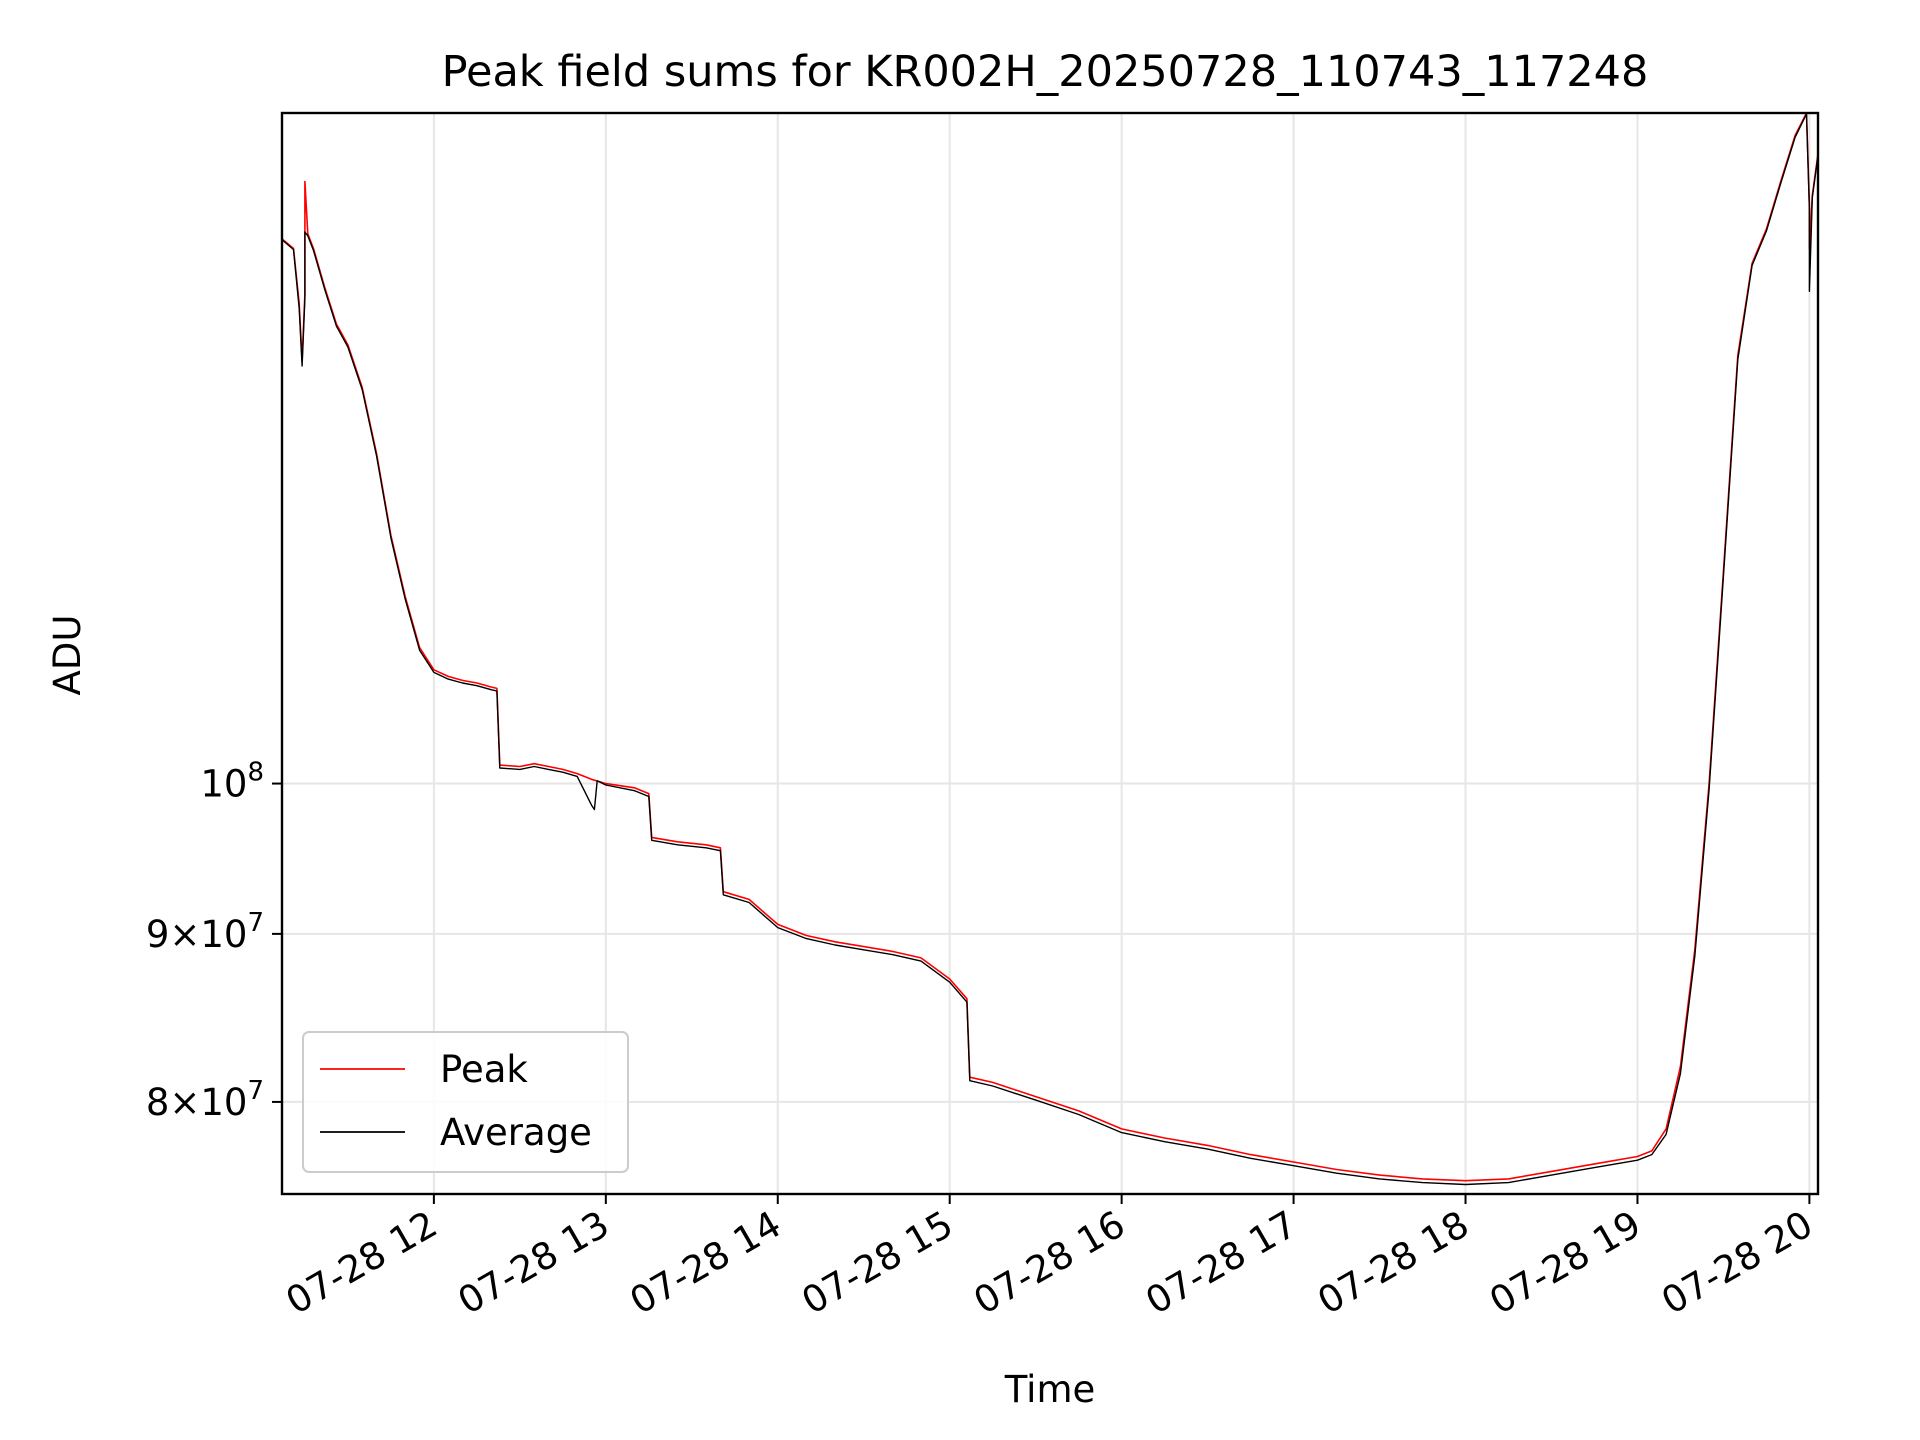 This screenshot has height=1440, width=1920. I want to click on y-axis-label: ADU, so click(67, 655).